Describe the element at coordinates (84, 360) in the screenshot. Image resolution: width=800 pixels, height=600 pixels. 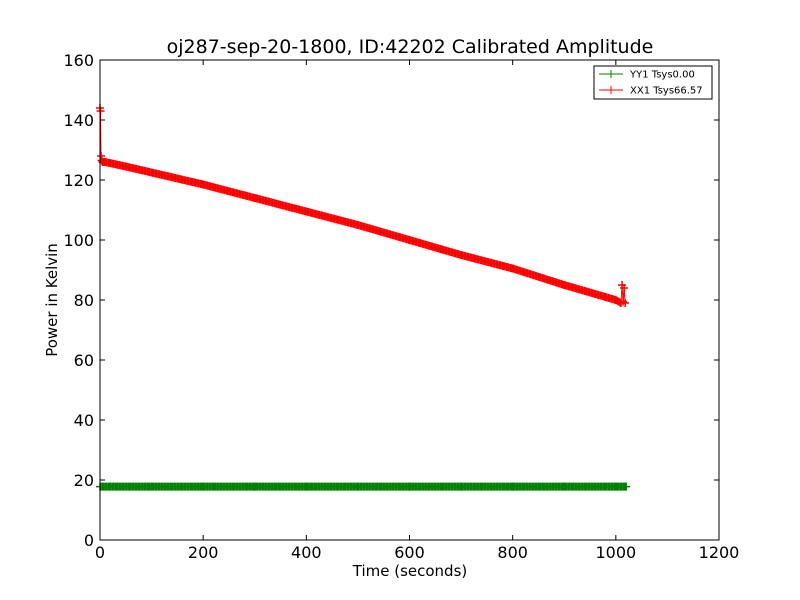
I see `y-tick-label: 60` at that location.